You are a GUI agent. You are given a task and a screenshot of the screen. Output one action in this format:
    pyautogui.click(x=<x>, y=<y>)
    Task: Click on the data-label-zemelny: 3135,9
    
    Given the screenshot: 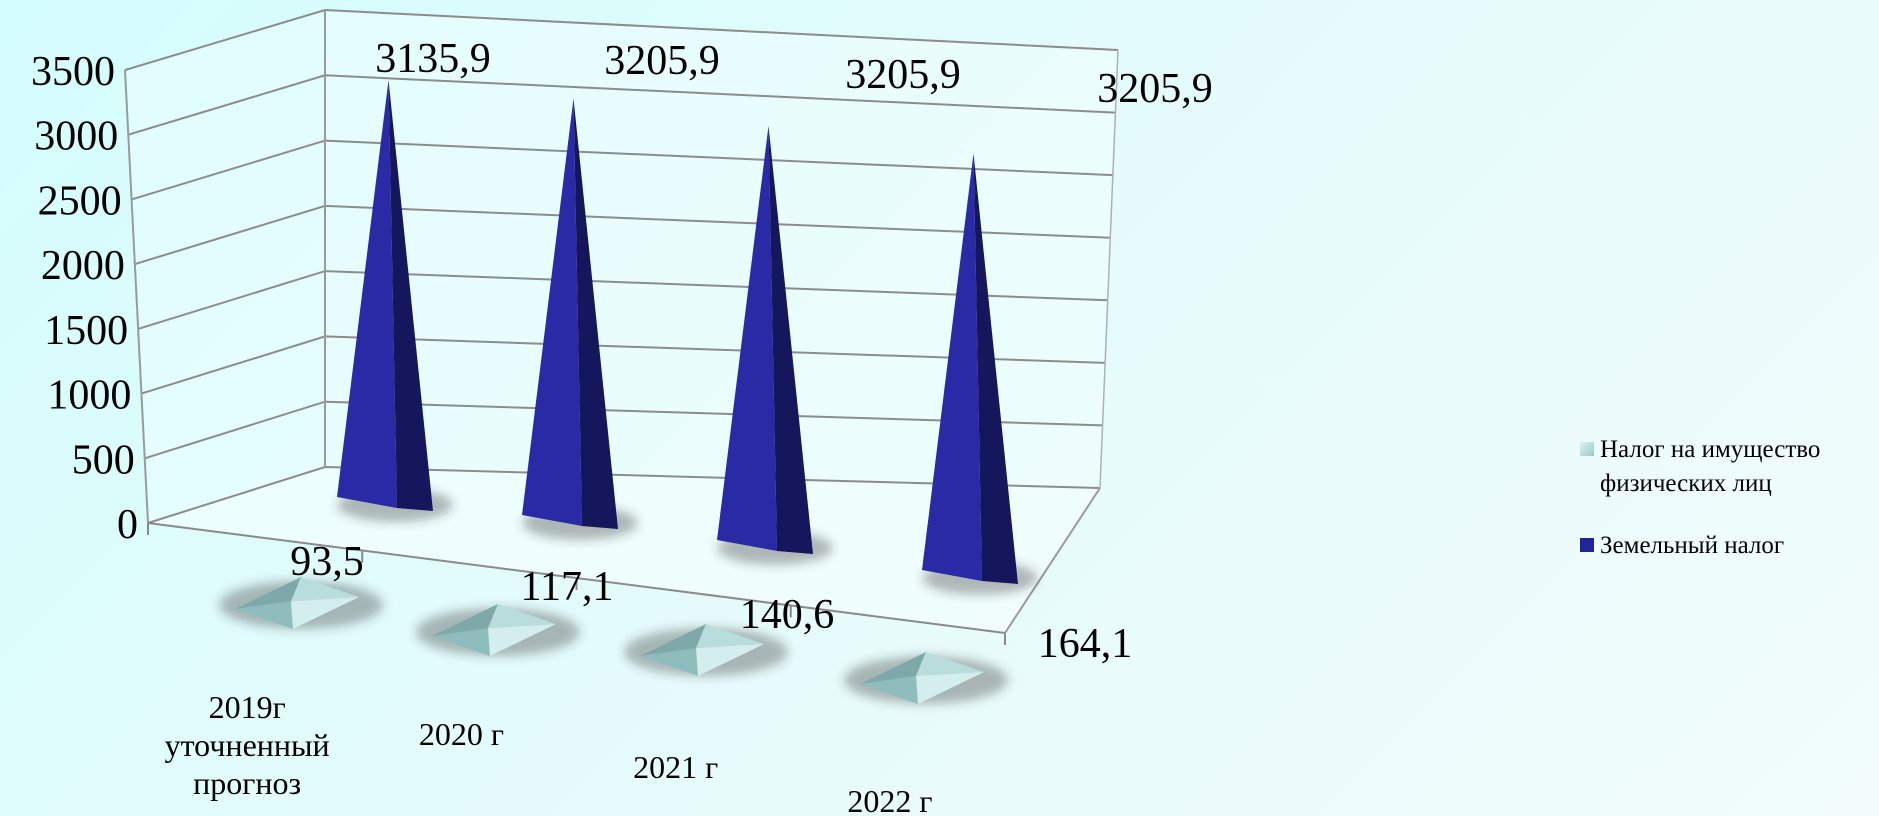 What is the action you would take?
    pyautogui.click(x=433, y=59)
    